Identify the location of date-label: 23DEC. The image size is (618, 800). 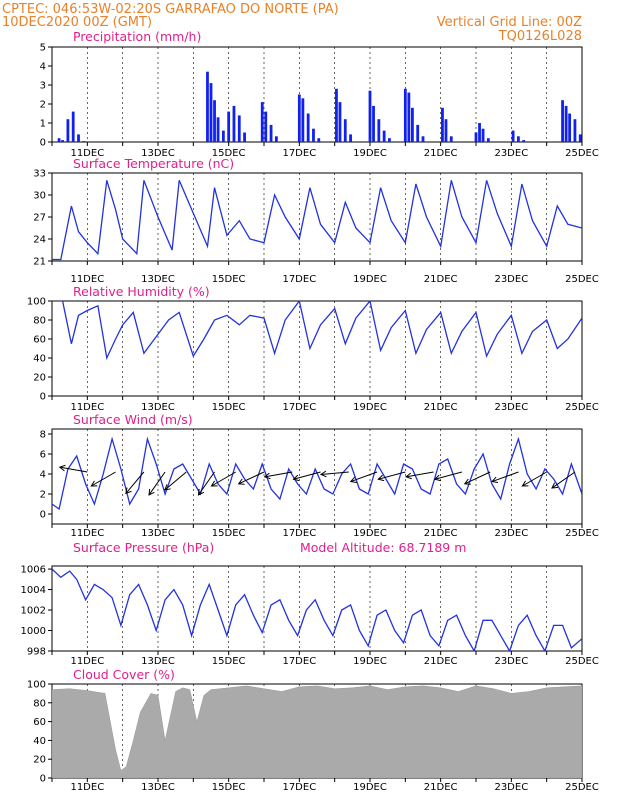
(511, 153).